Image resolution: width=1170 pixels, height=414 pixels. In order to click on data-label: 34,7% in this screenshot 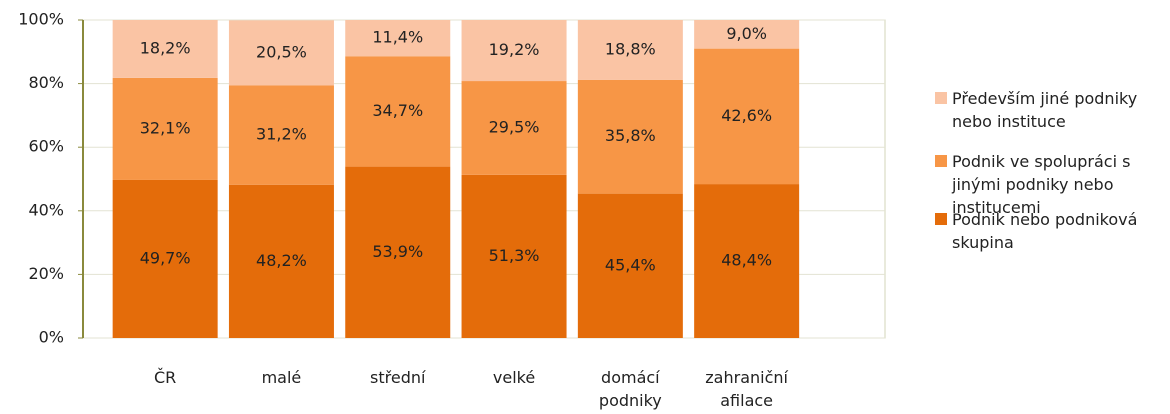, I will do `click(397, 110)`.